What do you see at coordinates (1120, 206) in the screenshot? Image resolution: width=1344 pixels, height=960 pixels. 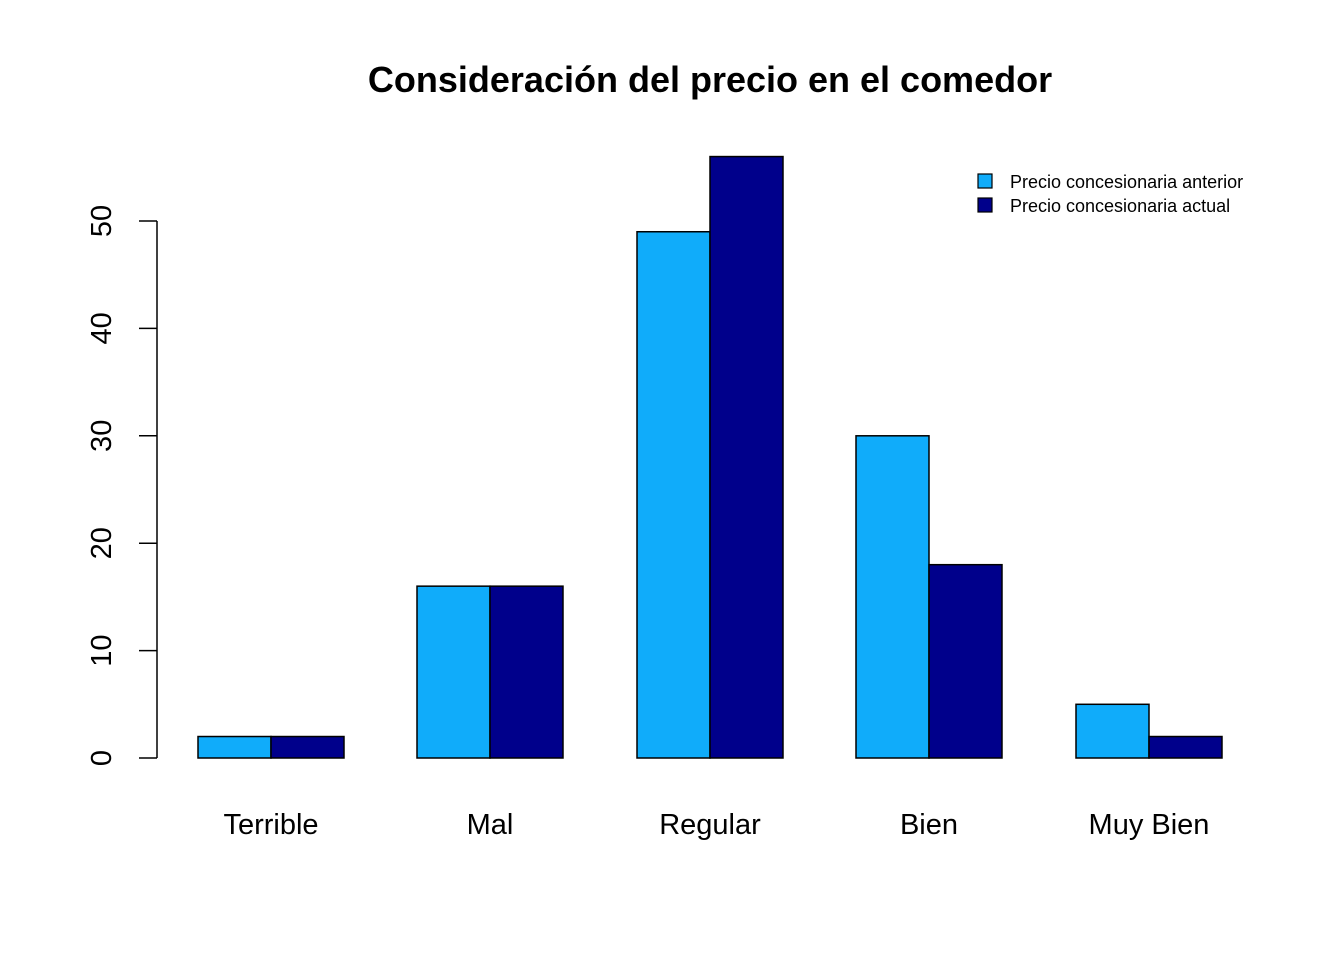 I see `legend-label: Precio concesionaria actual` at bounding box center [1120, 206].